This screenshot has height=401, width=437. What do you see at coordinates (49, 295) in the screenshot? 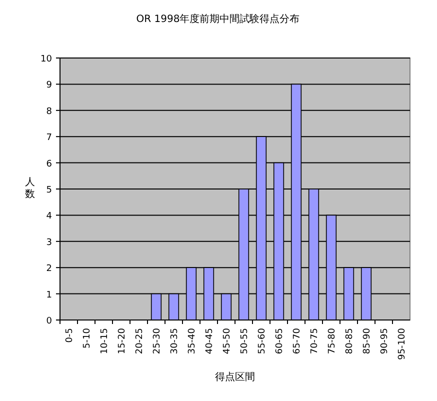
I see `y-tick-label: 1` at bounding box center [49, 295].